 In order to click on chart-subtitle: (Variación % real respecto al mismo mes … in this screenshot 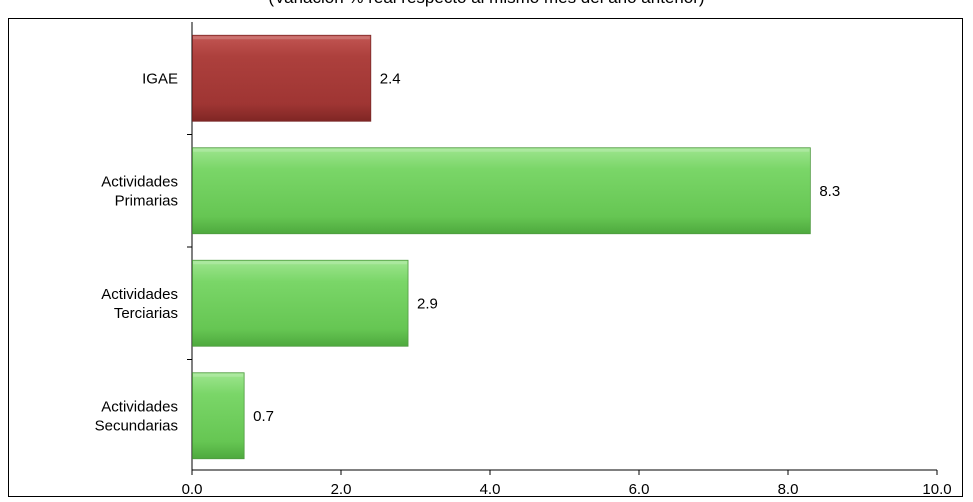, I will do `click(486, 4)`.